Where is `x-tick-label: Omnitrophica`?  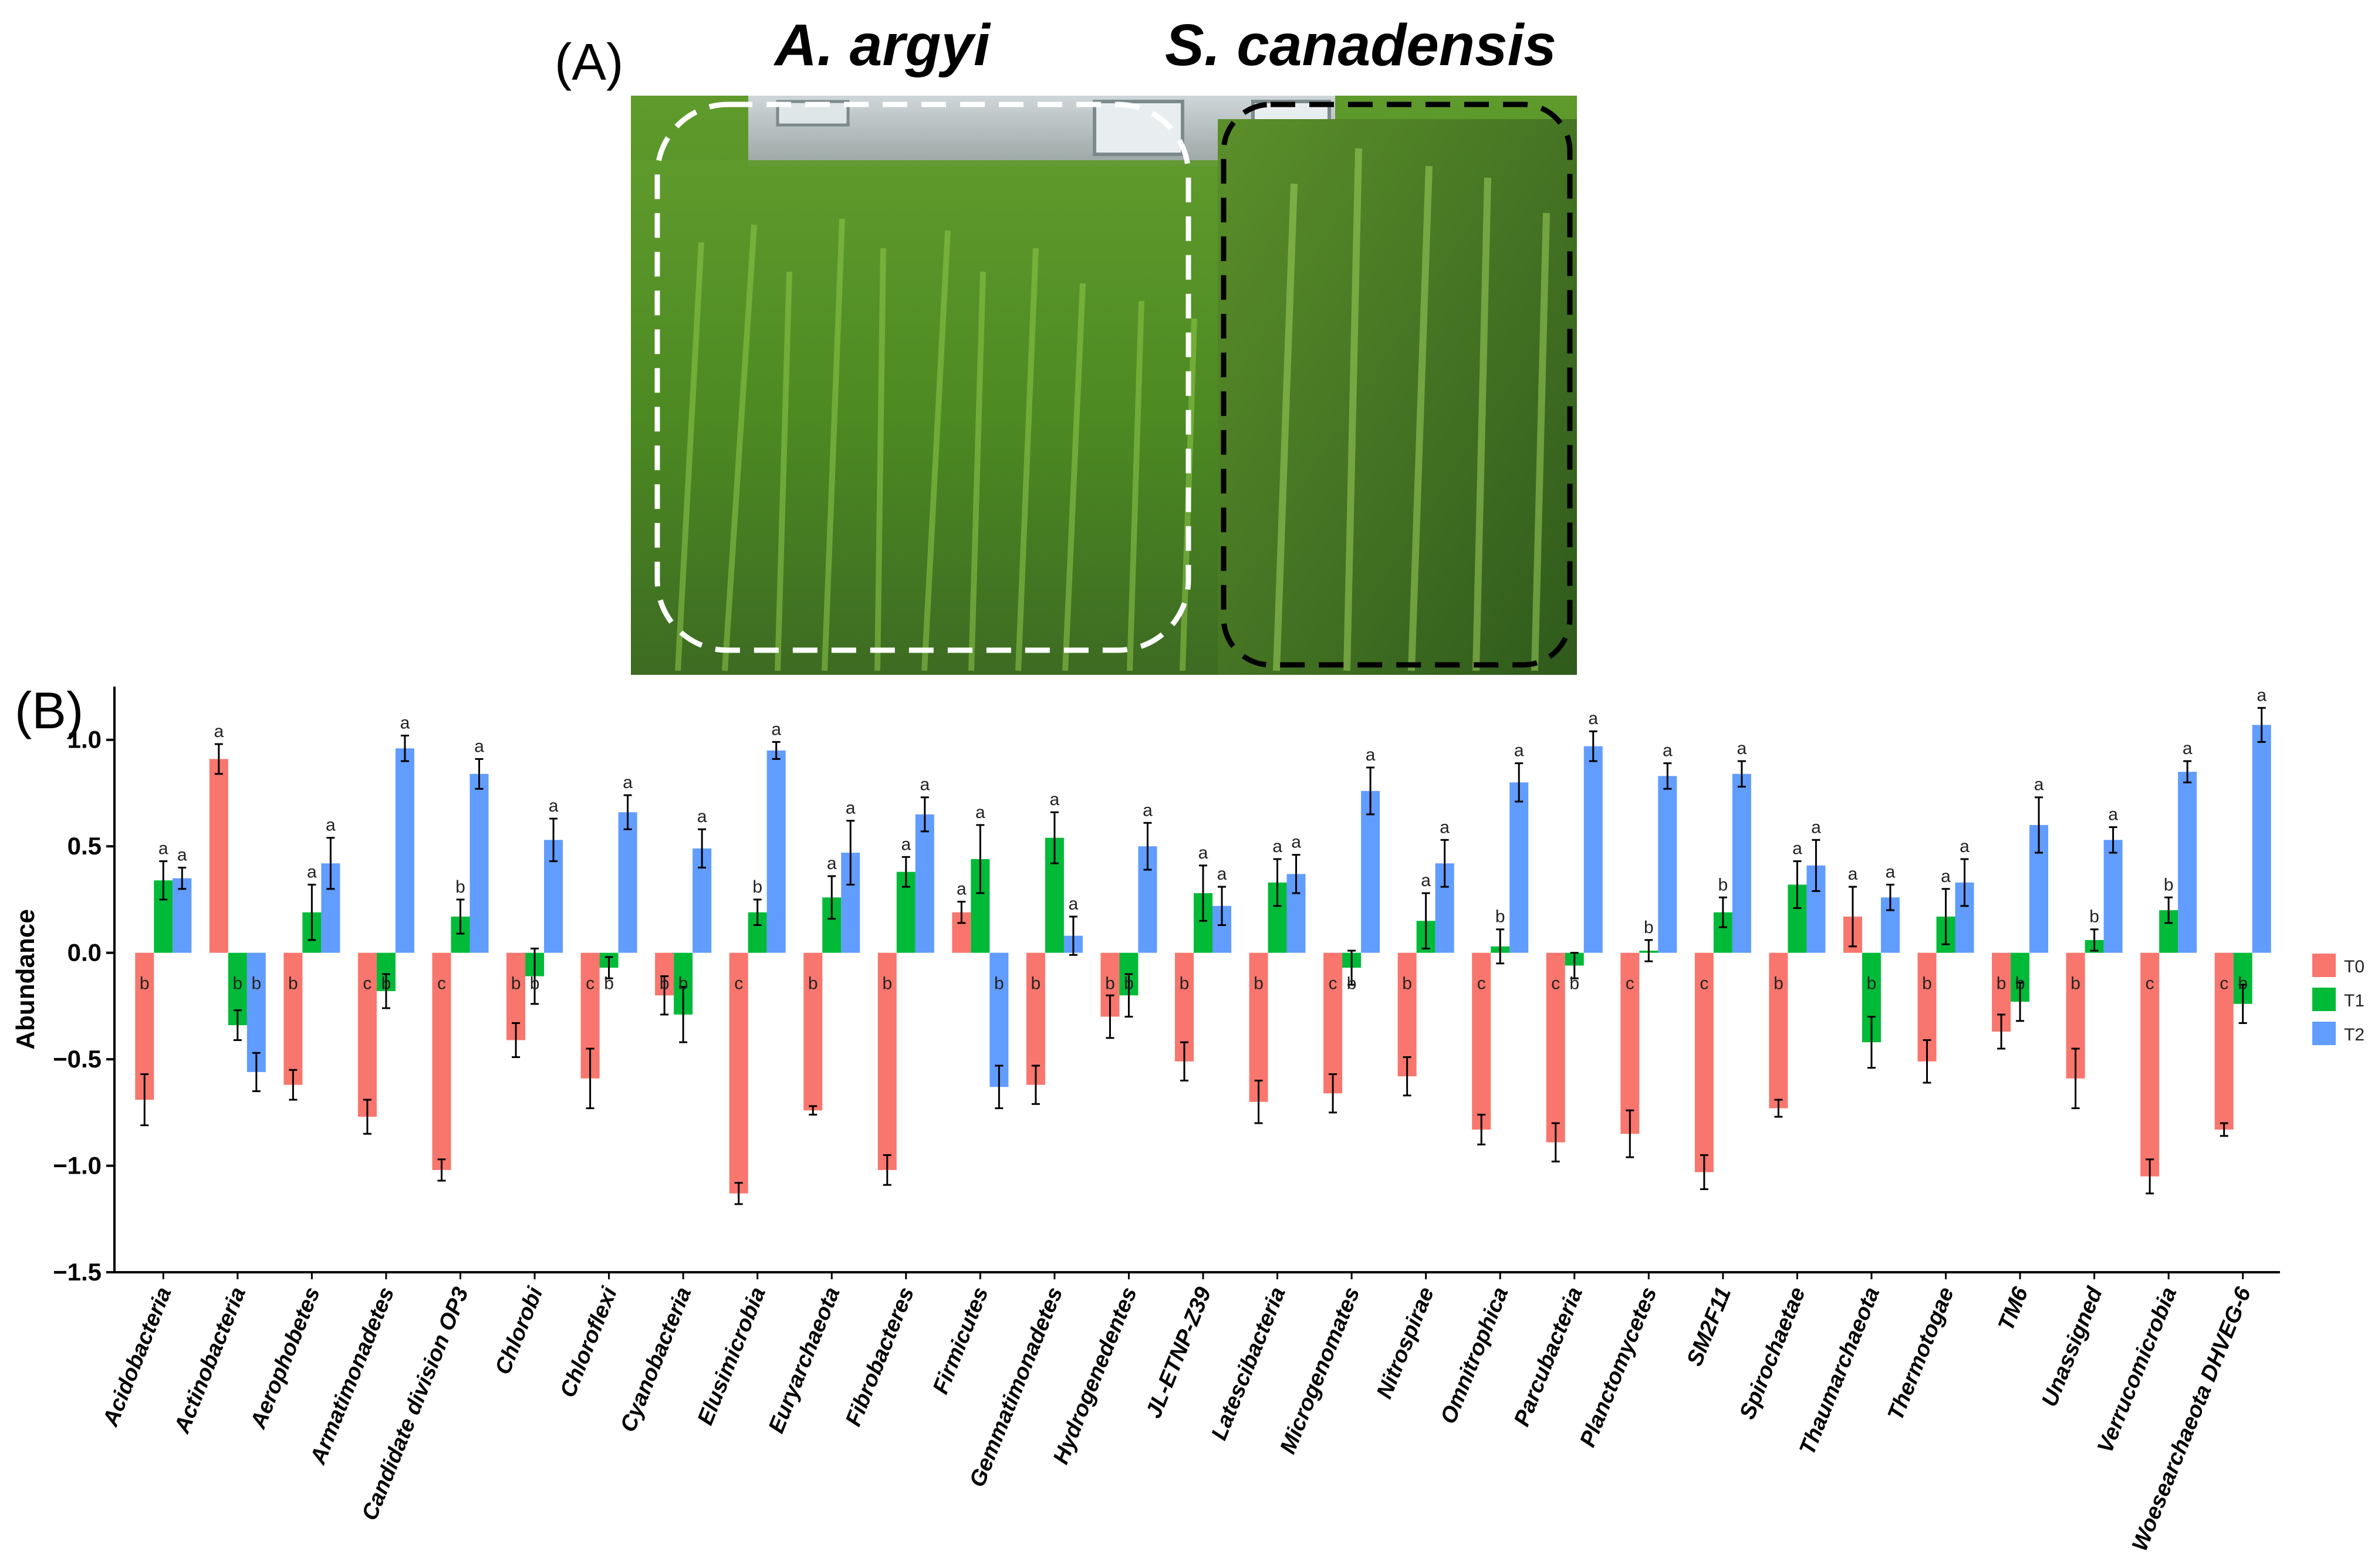 x-tick-label: Omnitrophica is located at coordinates (1475, 1356).